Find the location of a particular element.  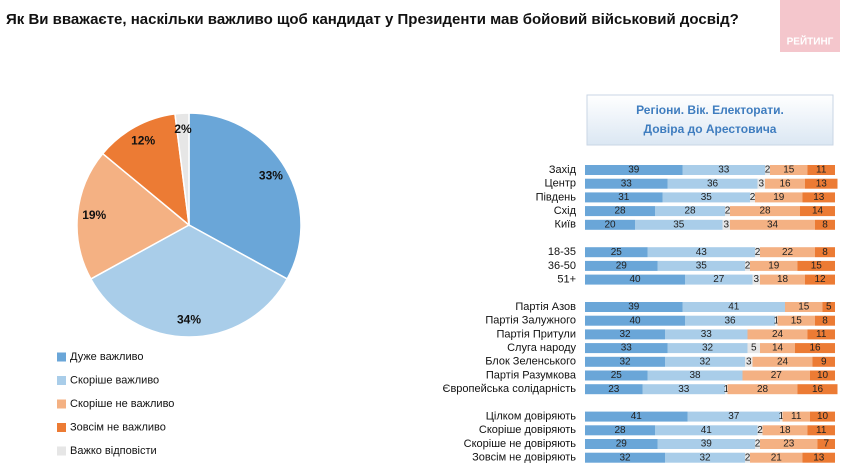

bar-label: 37 is located at coordinates (734, 416).